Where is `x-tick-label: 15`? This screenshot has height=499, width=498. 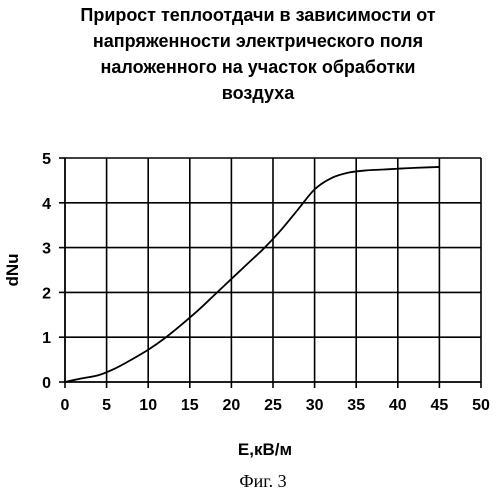
x-tick-label: 15 is located at coordinates (190, 405).